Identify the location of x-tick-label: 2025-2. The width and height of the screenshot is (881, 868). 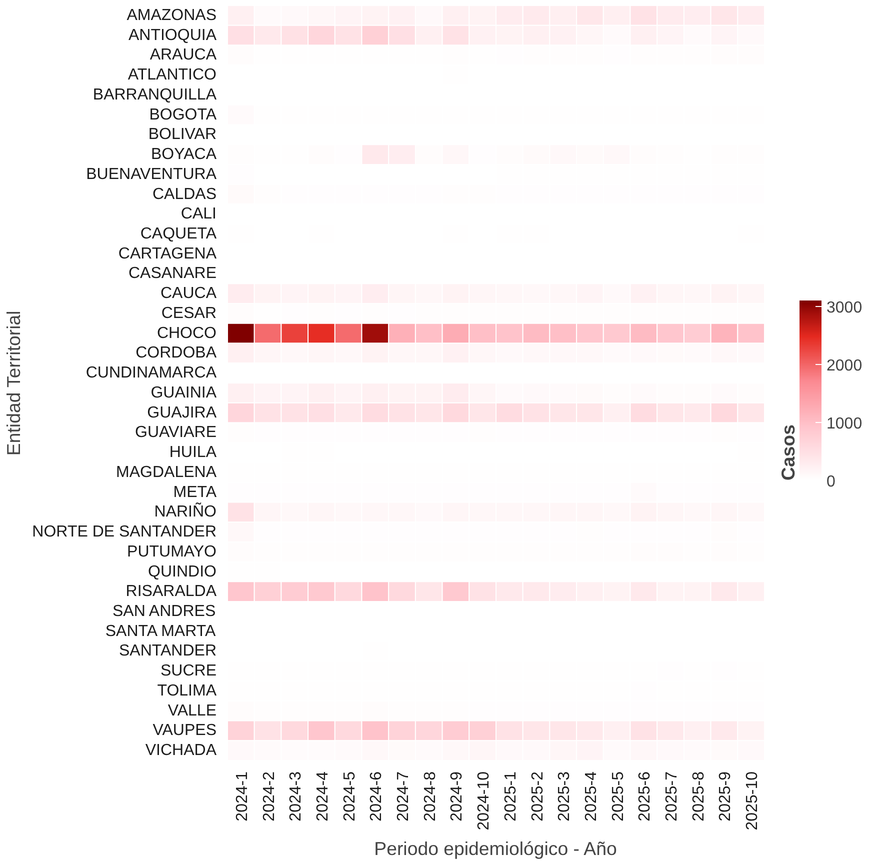
(537, 796).